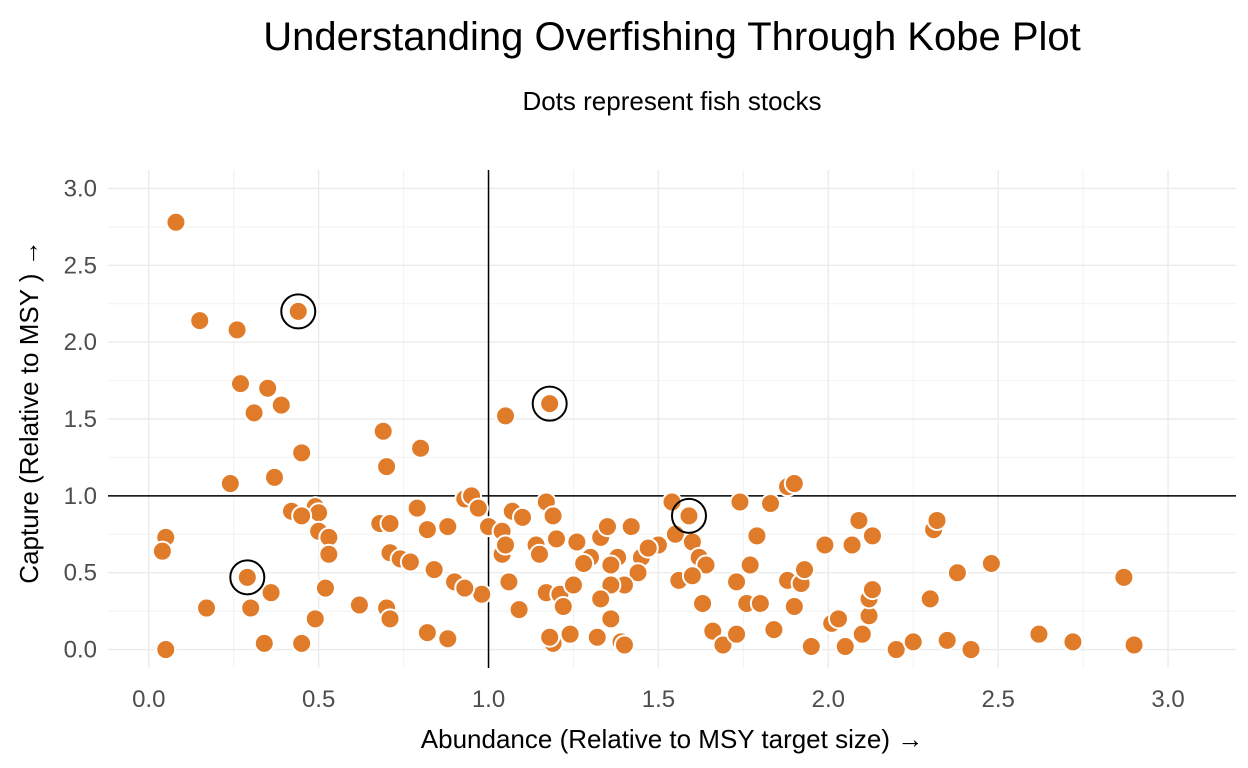  I want to click on y-tick-label: 1.5, so click(80, 419).